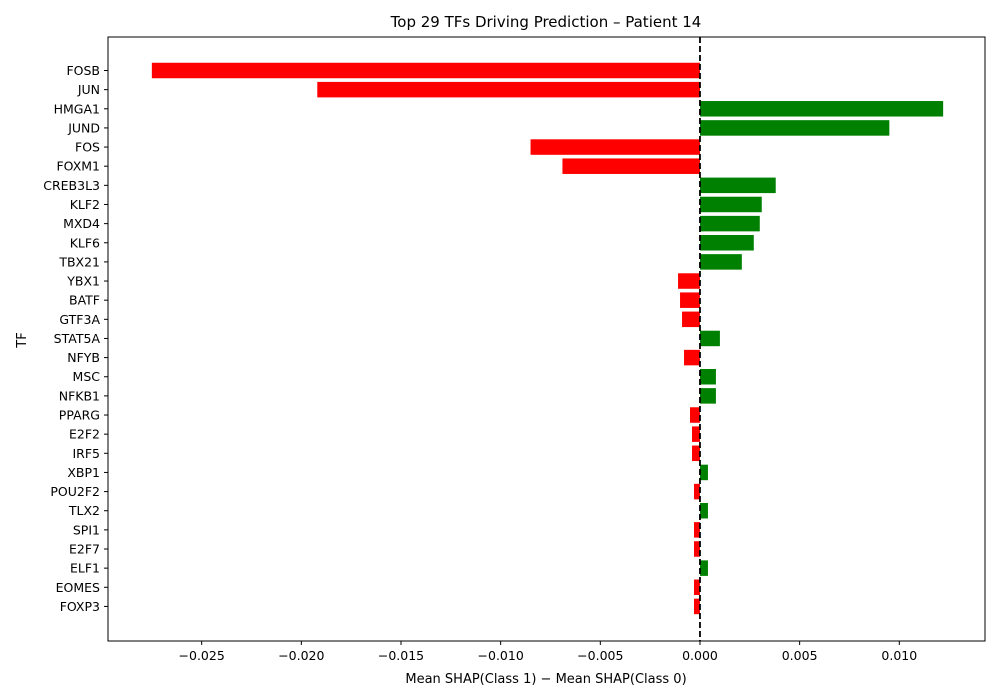 This screenshot has width=1000, height=700. Describe the element at coordinates (425, 70) in the screenshot. I see `bar-fosb` at that location.